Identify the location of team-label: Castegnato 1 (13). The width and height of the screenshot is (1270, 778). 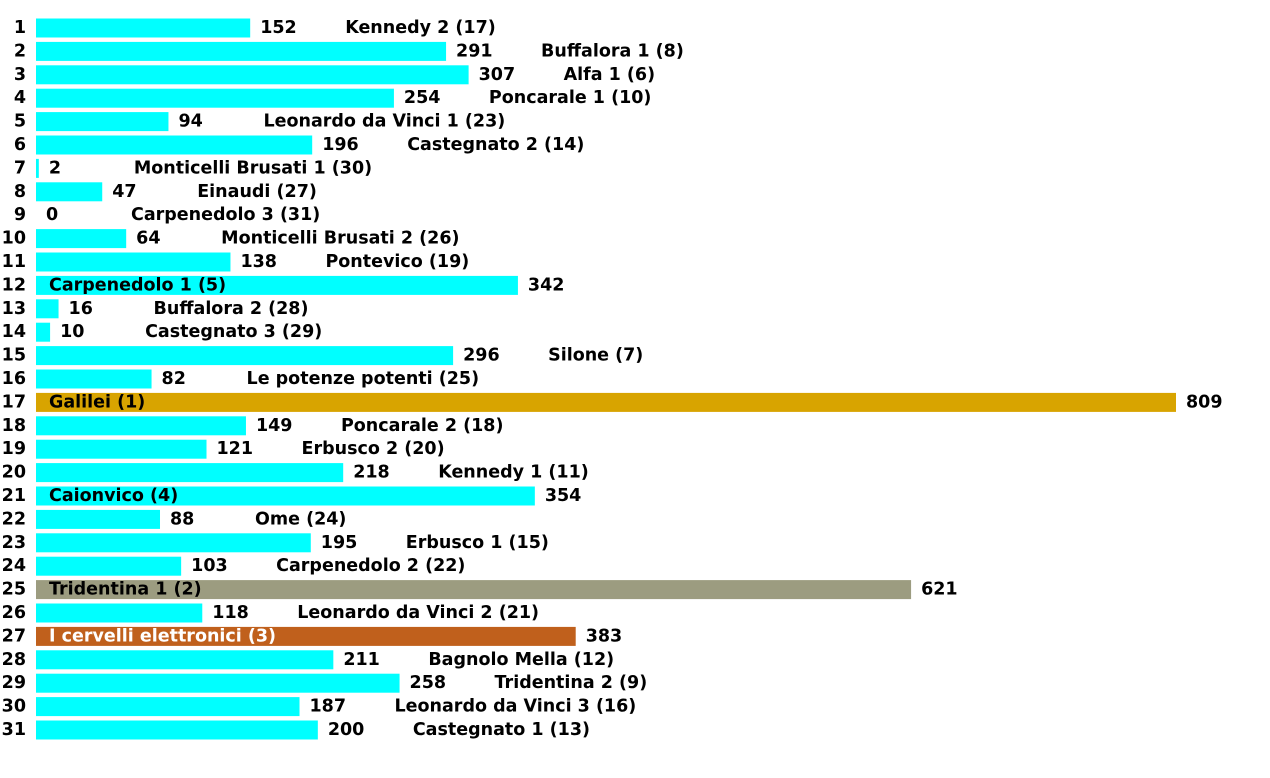
(501, 730).